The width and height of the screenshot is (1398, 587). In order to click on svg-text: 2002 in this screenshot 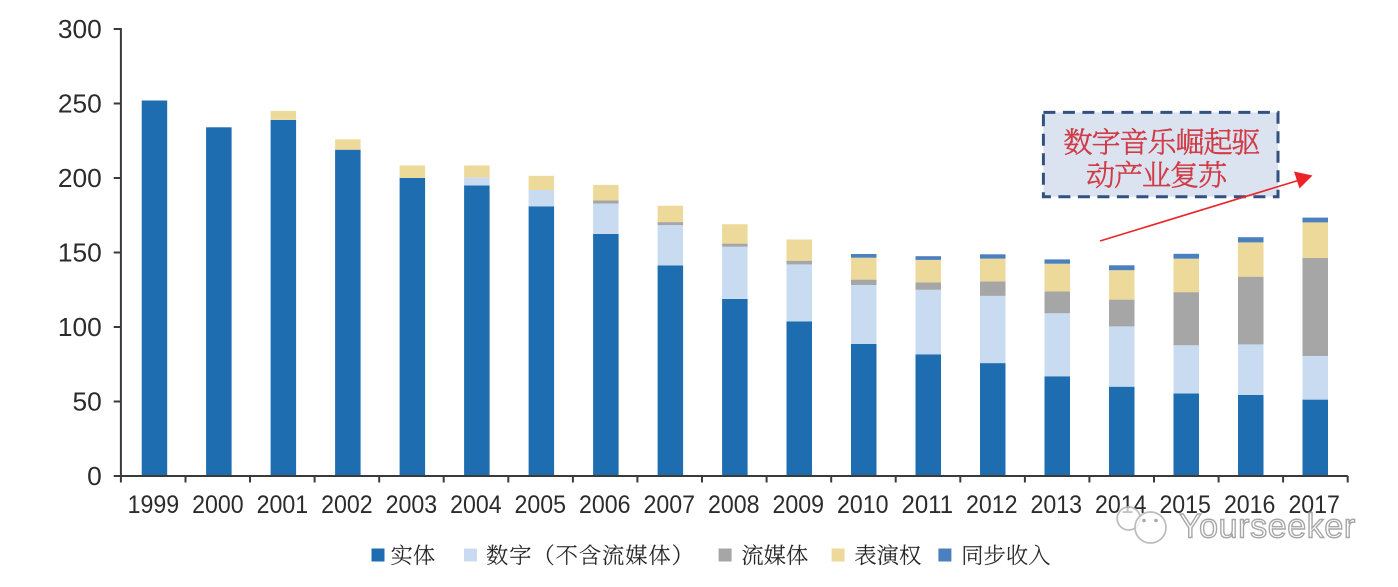, I will do `click(347, 505)`.